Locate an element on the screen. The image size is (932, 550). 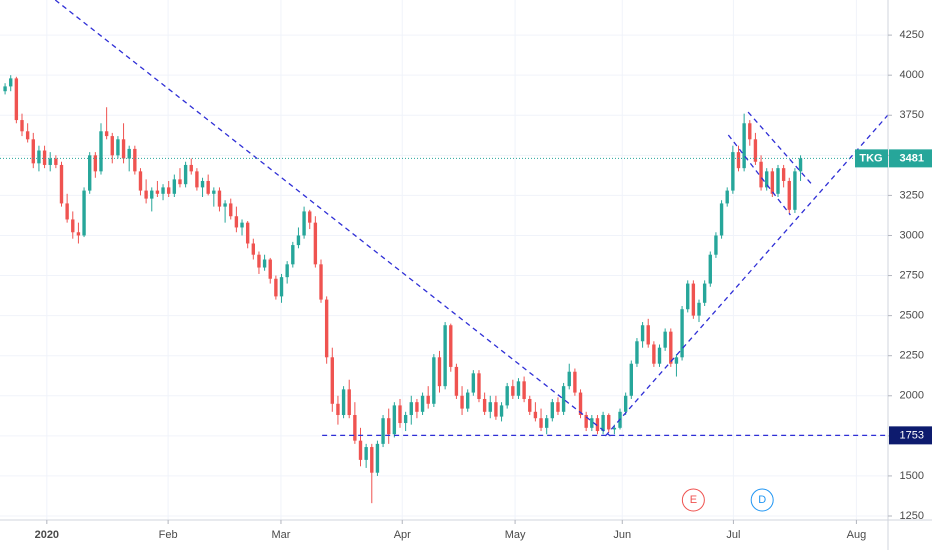
price-label-bg is located at coordinates (910, 158).